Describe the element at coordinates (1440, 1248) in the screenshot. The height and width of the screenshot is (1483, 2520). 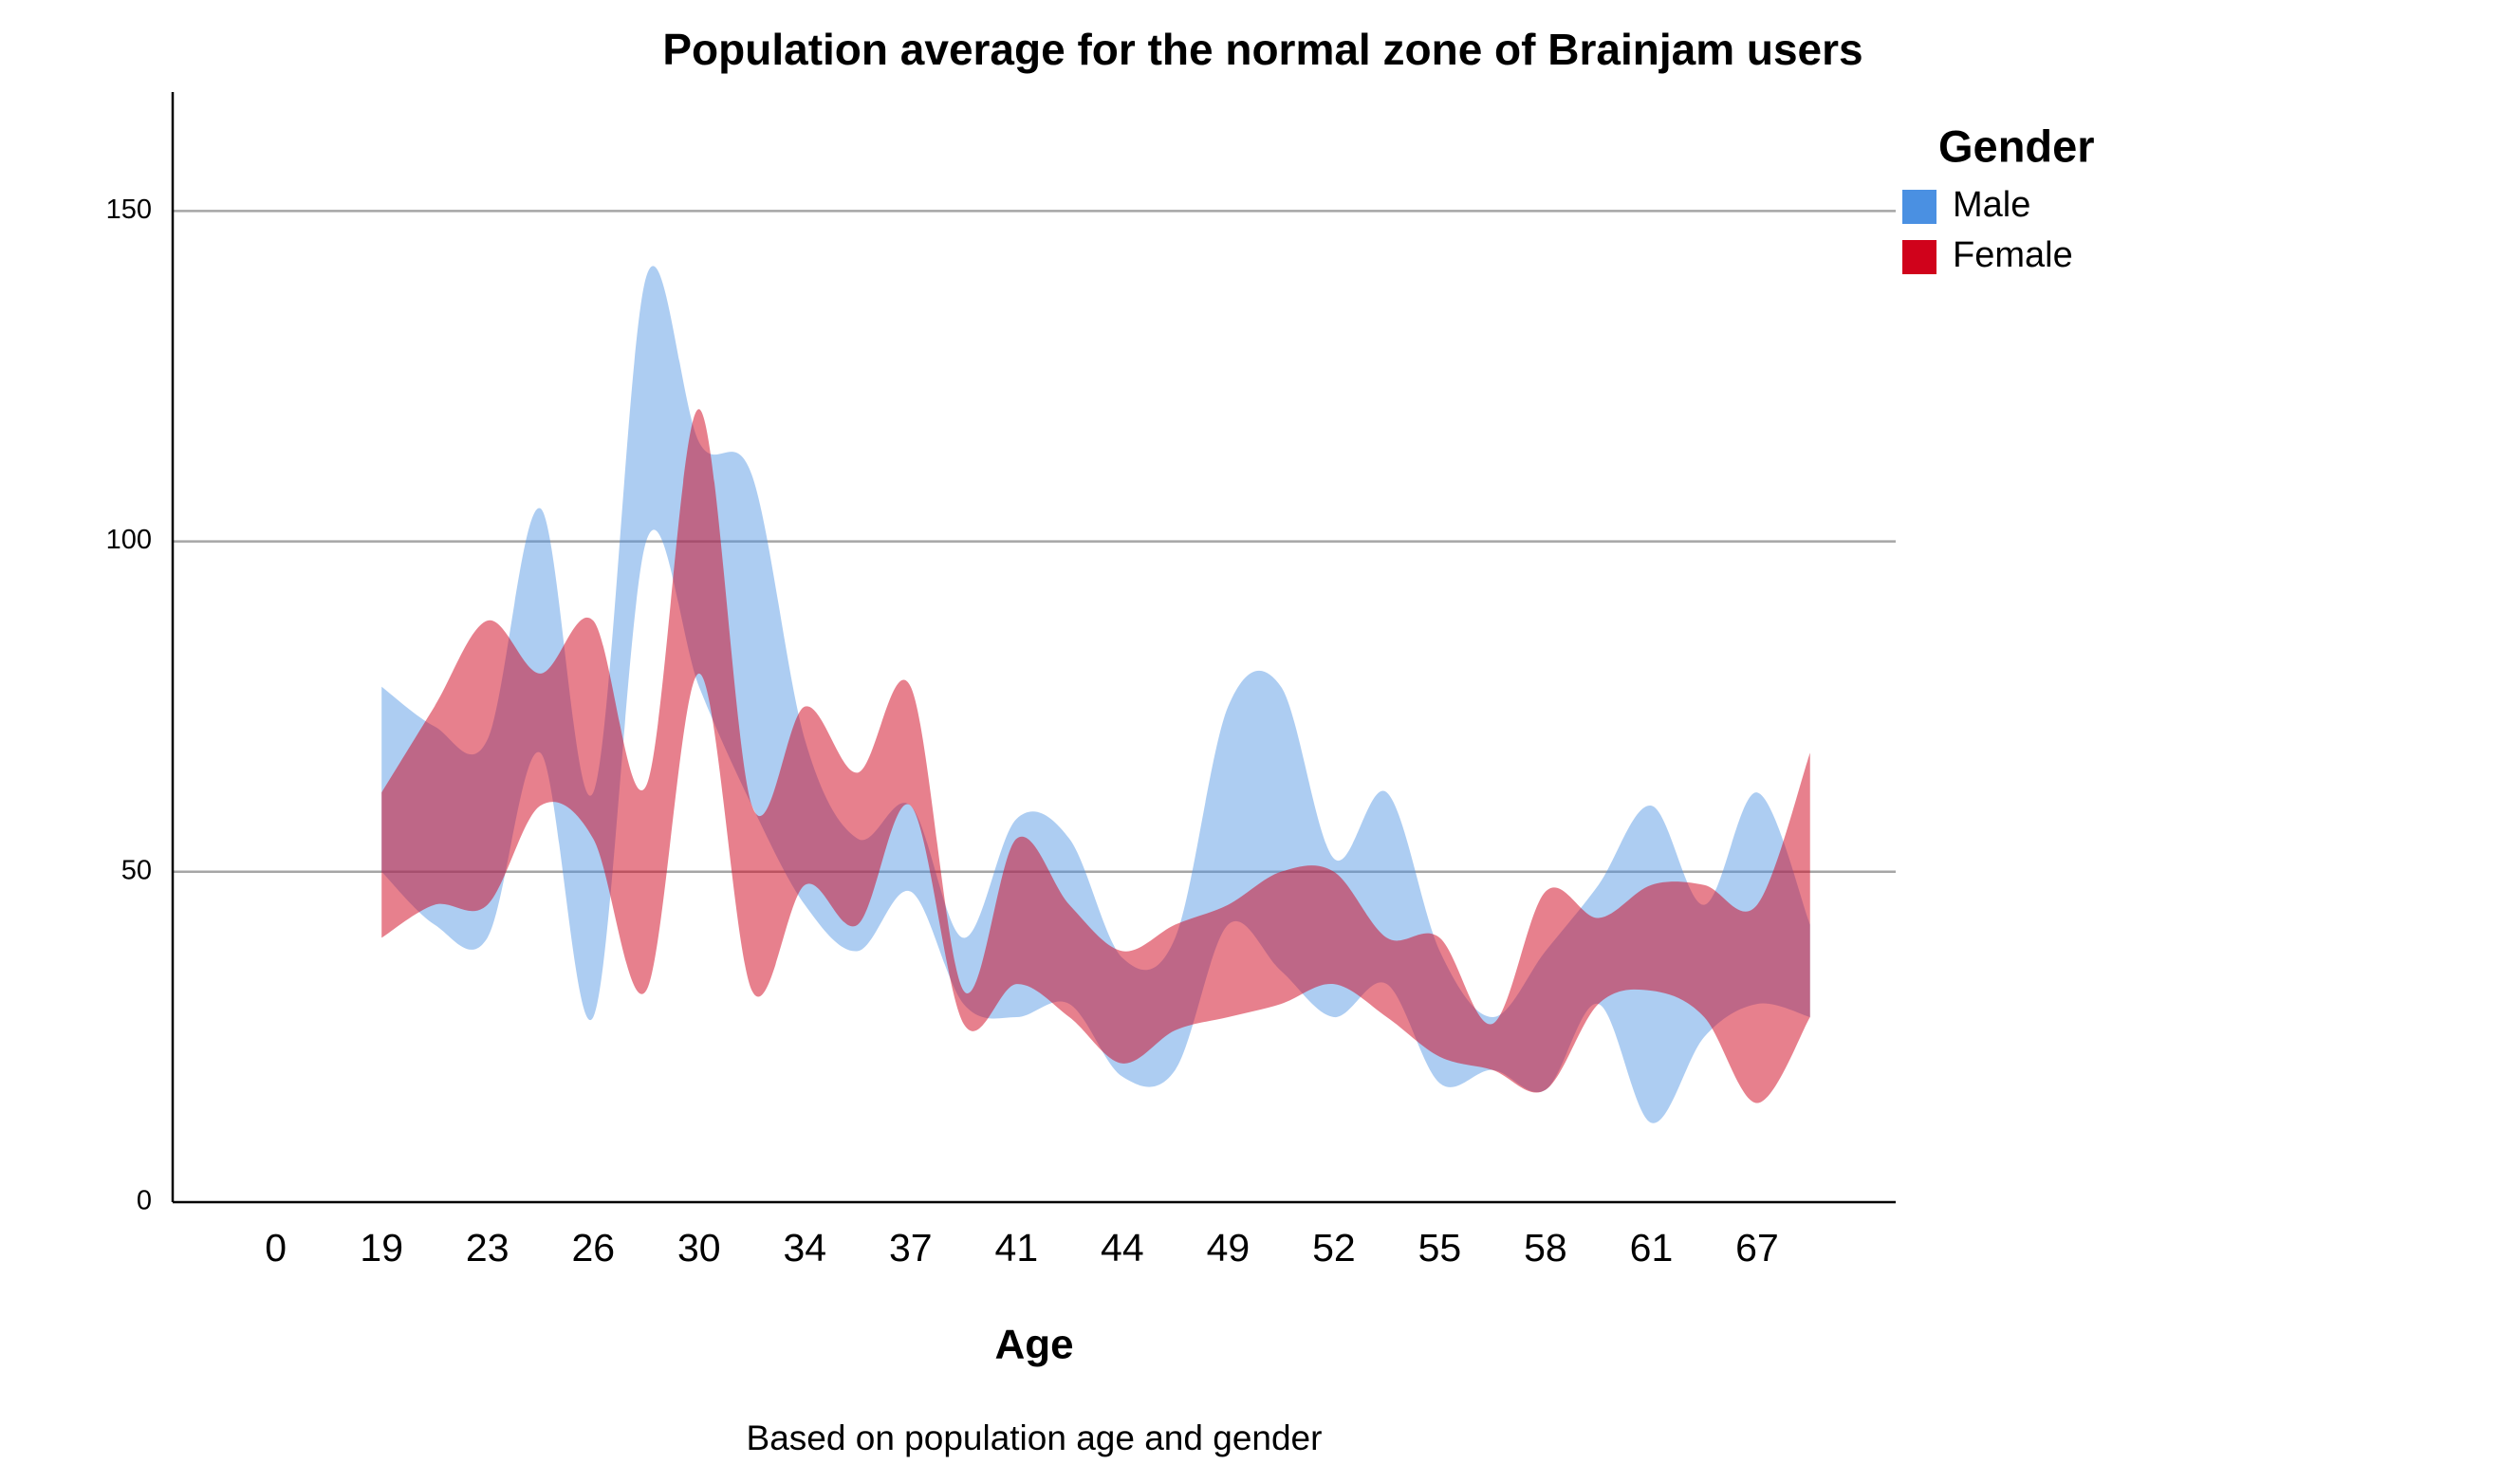
I see `x-tick-label: 55` at that location.